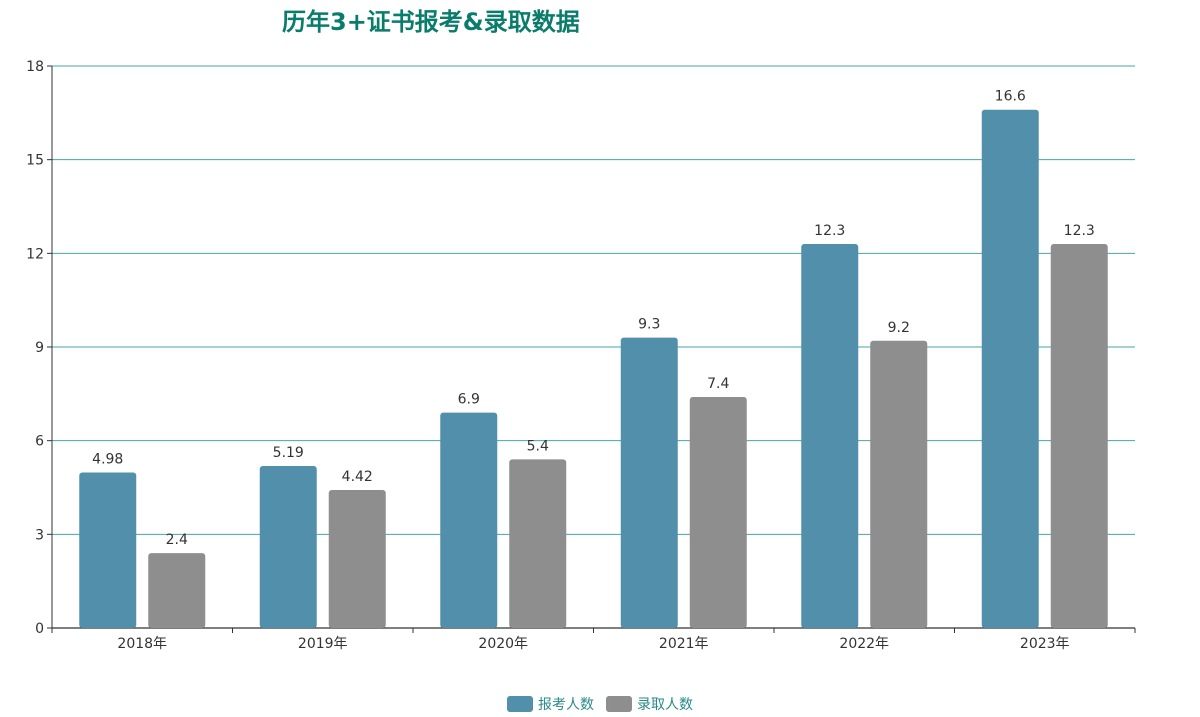 This screenshot has width=1200, height=717. I want to click on data-label: 6.9, so click(469, 400).